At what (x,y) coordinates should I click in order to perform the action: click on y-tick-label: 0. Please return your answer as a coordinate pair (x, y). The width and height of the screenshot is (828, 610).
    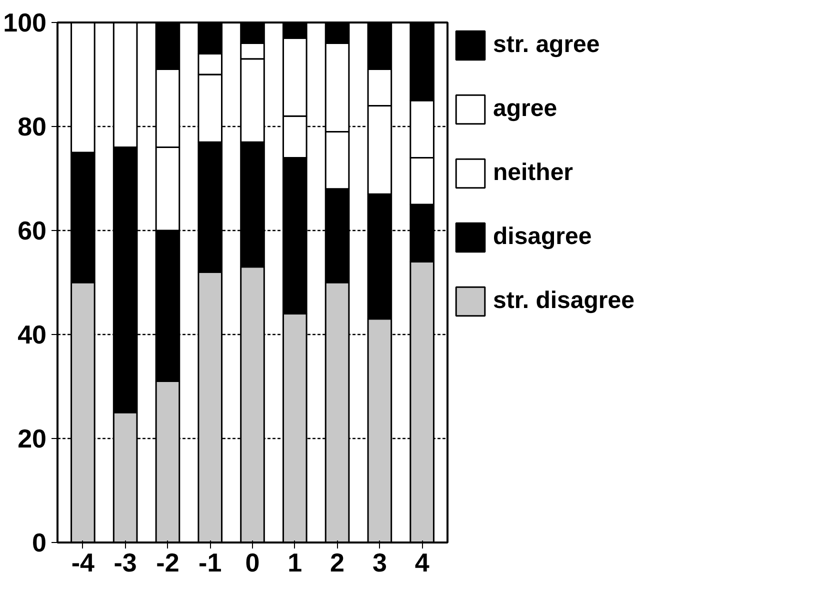
    Looking at the image, I should click on (39, 543).